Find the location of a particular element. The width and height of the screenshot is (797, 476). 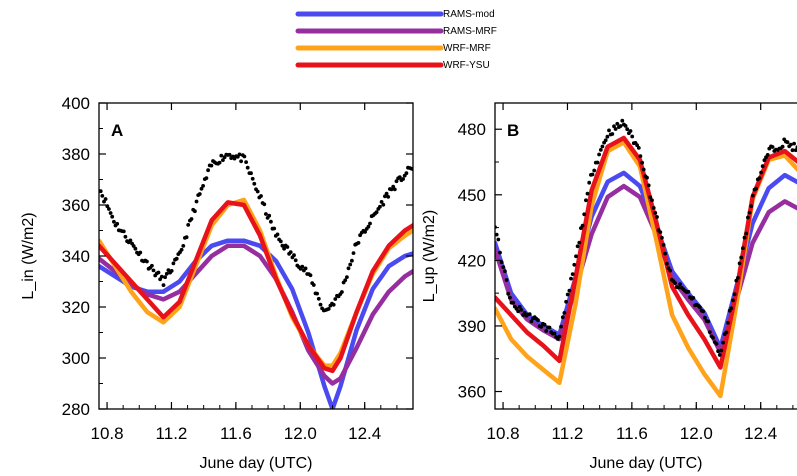

y-tick-label: 380 is located at coordinates (76, 154).